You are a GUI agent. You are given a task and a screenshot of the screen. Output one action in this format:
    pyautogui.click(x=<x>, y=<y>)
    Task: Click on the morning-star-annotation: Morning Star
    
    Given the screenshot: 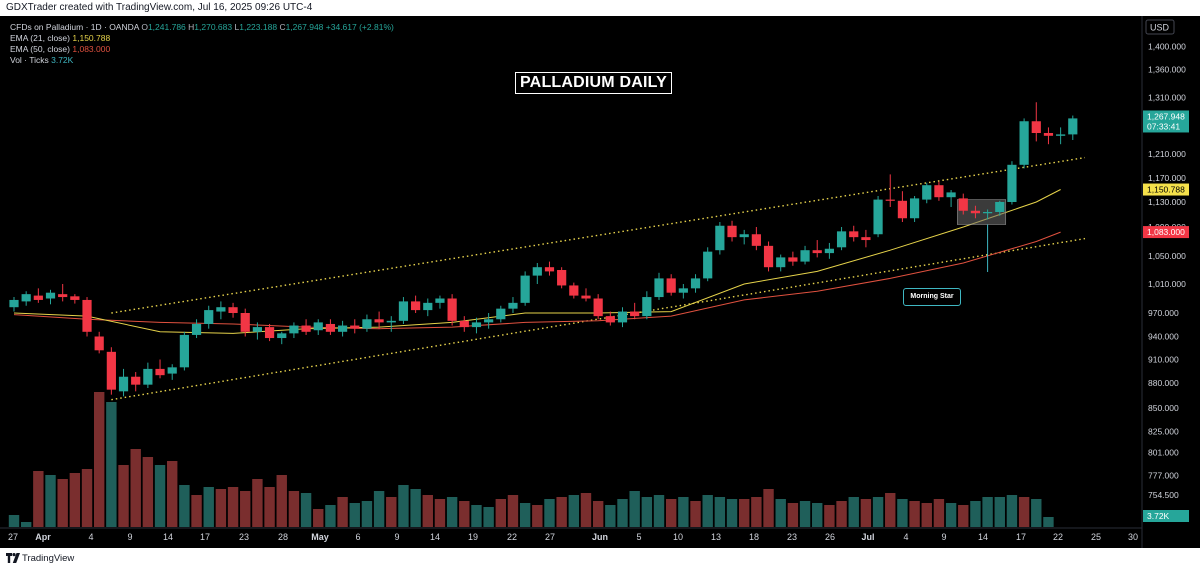 What is the action you would take?
    pyautogui.click(x=932, y=297)
    